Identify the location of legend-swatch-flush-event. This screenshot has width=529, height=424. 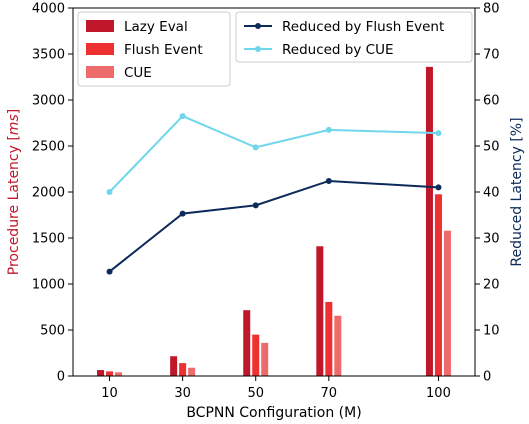
(100, 49).